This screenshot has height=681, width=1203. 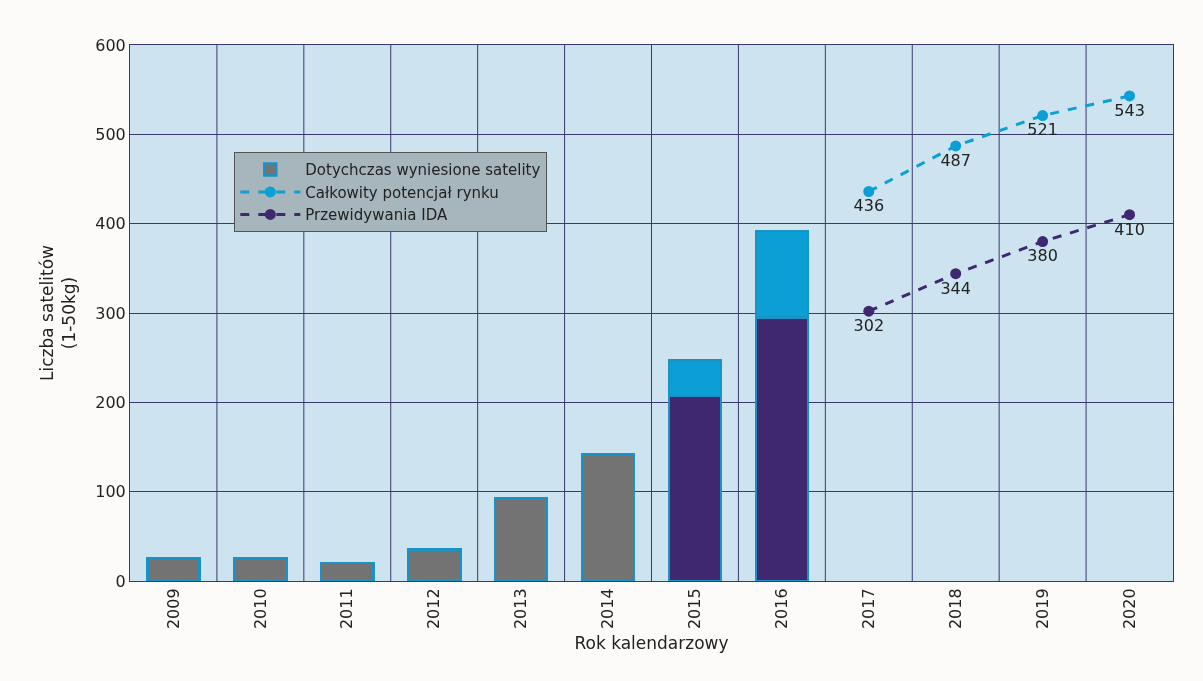 I want to click on x-tick-label: 2020, so click(x=1129, y=609).